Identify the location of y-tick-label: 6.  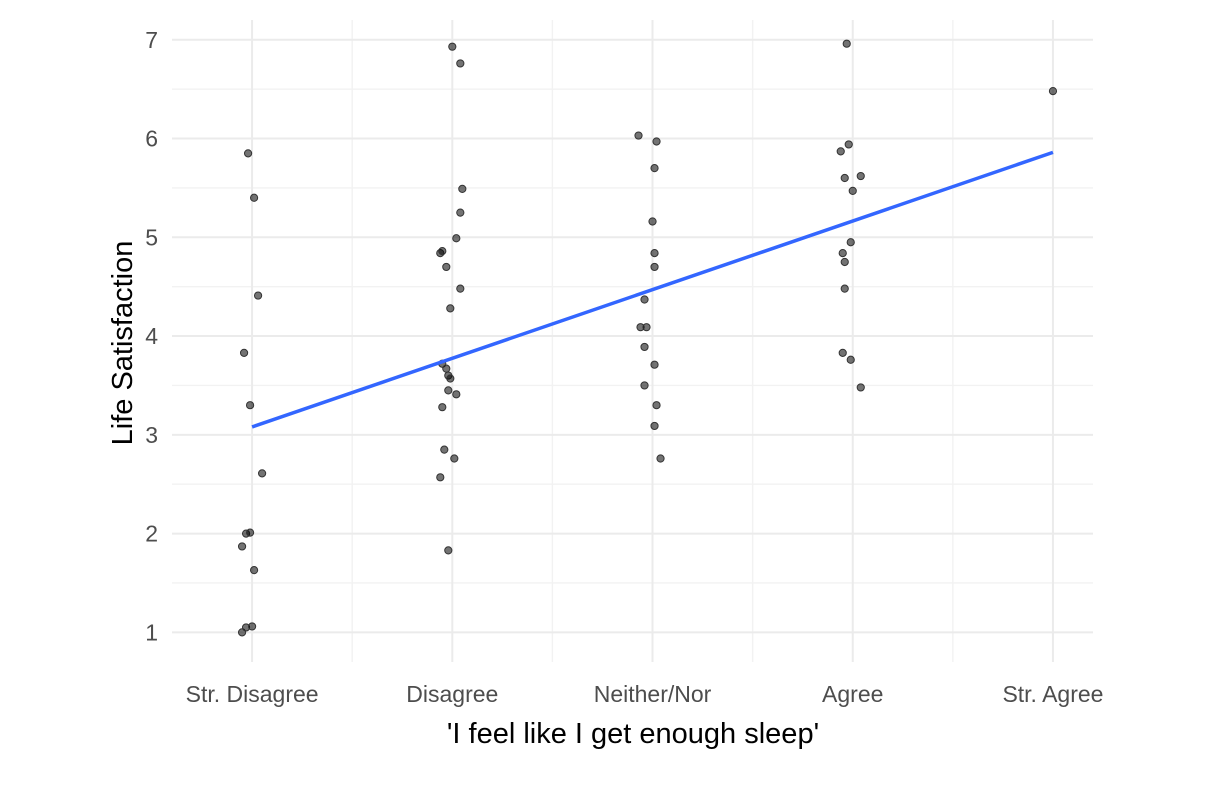
(151, 139).